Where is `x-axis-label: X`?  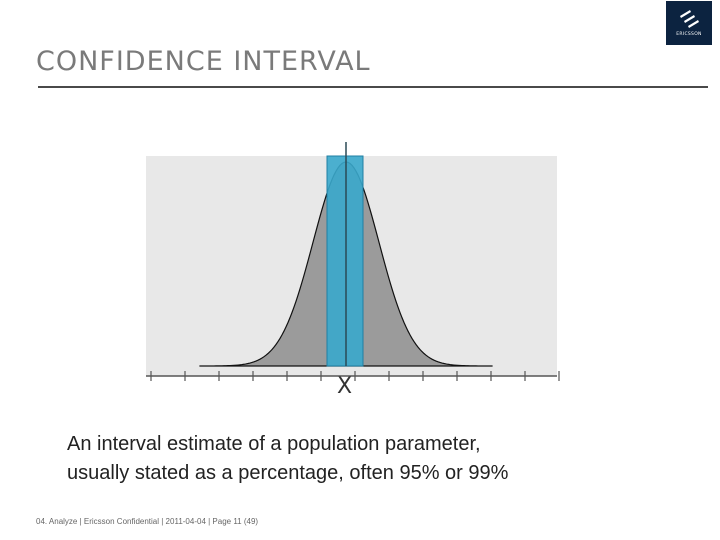
x-axis-label: X is located at coordinates (345, 386).